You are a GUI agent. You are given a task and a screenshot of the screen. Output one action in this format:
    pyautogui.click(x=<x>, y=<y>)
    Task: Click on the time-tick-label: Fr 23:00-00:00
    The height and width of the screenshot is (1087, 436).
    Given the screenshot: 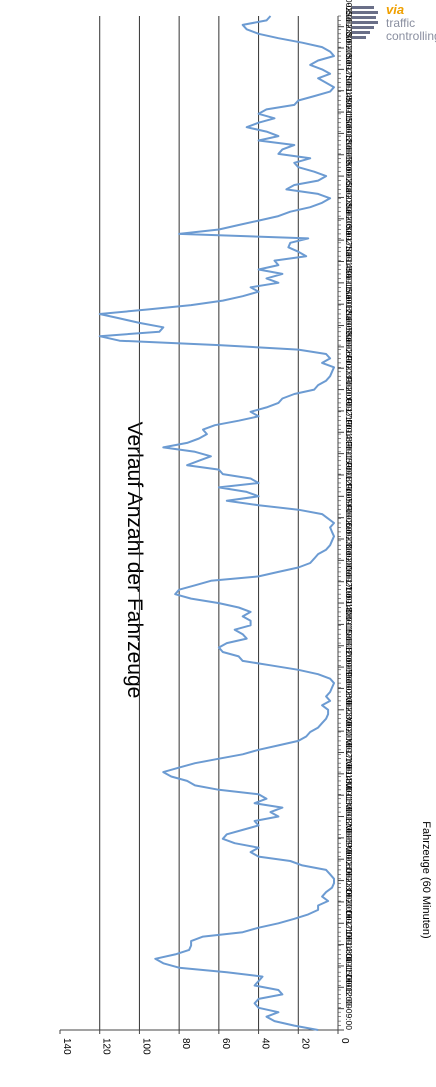 What is the action you would take?
    pyautogui.click(x=349, y=383)
    